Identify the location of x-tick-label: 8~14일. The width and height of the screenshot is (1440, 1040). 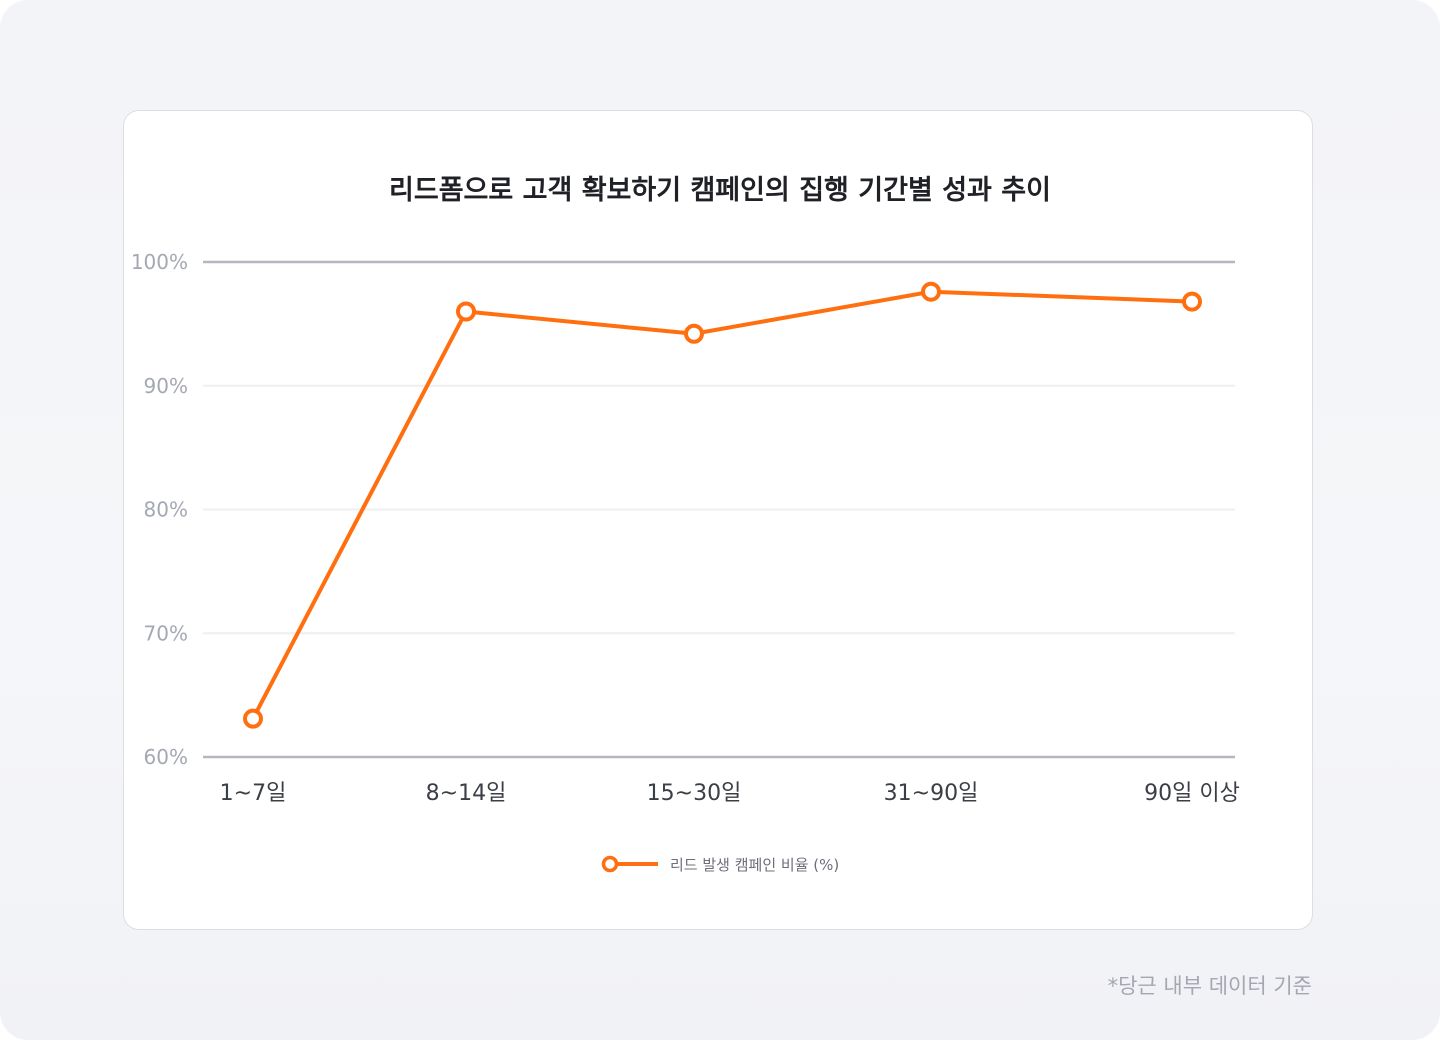
(466, 793).